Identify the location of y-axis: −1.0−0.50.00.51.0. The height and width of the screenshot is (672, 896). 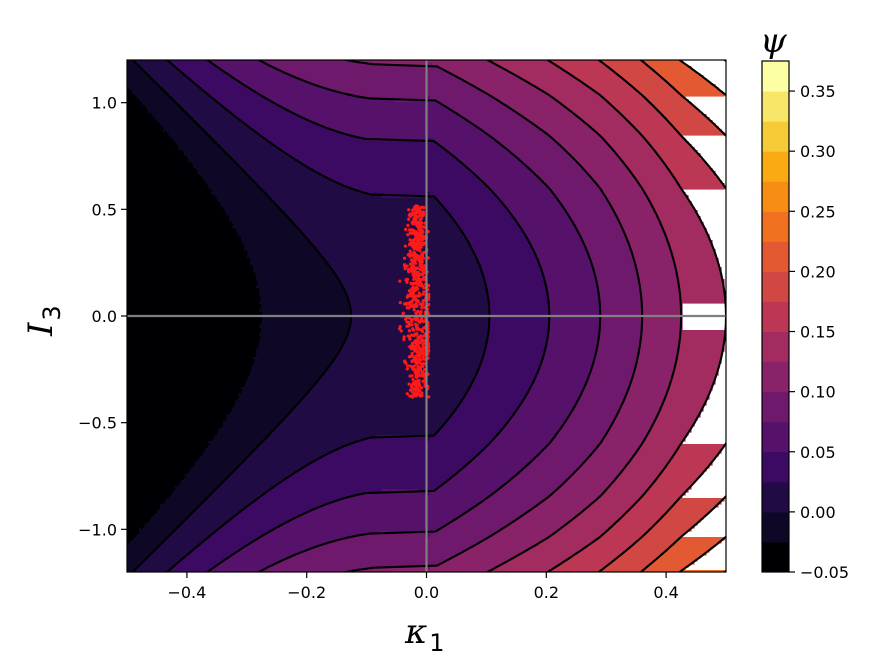
(102, 316).